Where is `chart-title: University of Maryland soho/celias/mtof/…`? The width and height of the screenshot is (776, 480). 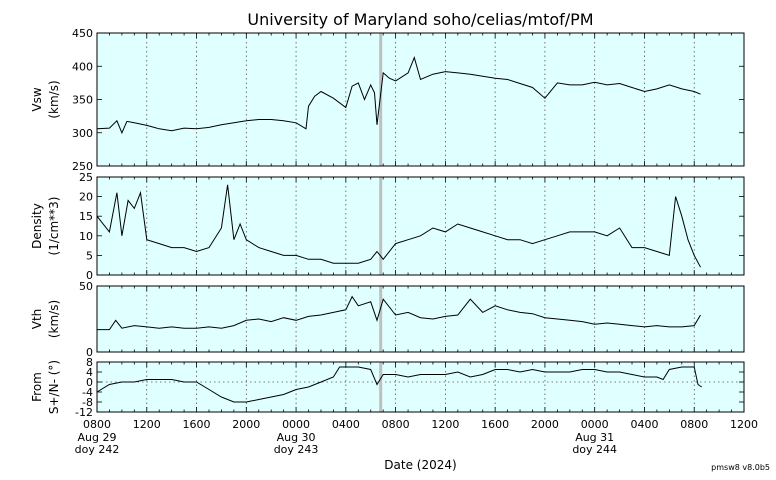 chart-title: University of Maryland soho/celias/mtof/… is located at coordinates (420, 19).